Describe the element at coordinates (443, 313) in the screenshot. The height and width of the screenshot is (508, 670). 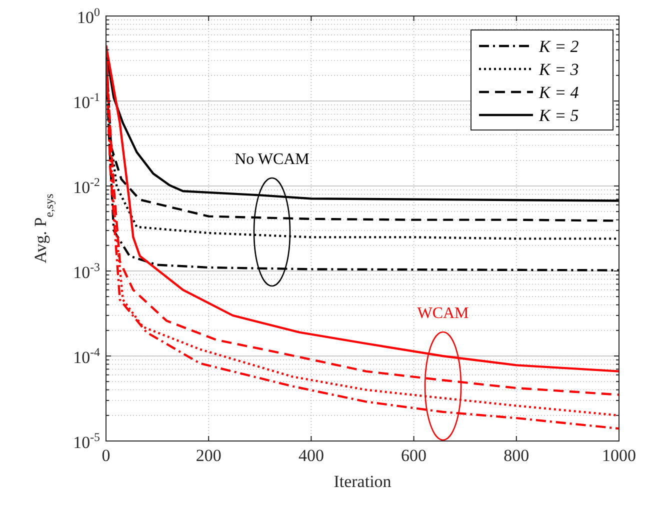
I see `annotation: WCAM` at that location.